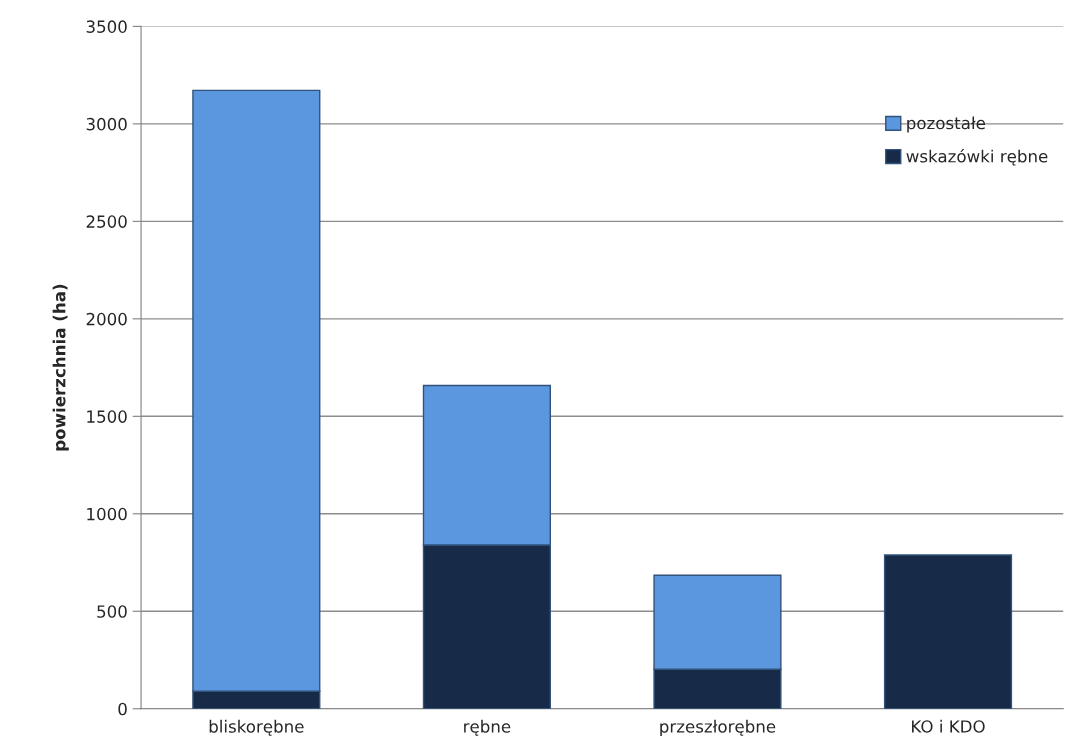  Describe the element at coordinates (106, 221) in the screenshot. I see `y-tick-label: 2500` at that location.